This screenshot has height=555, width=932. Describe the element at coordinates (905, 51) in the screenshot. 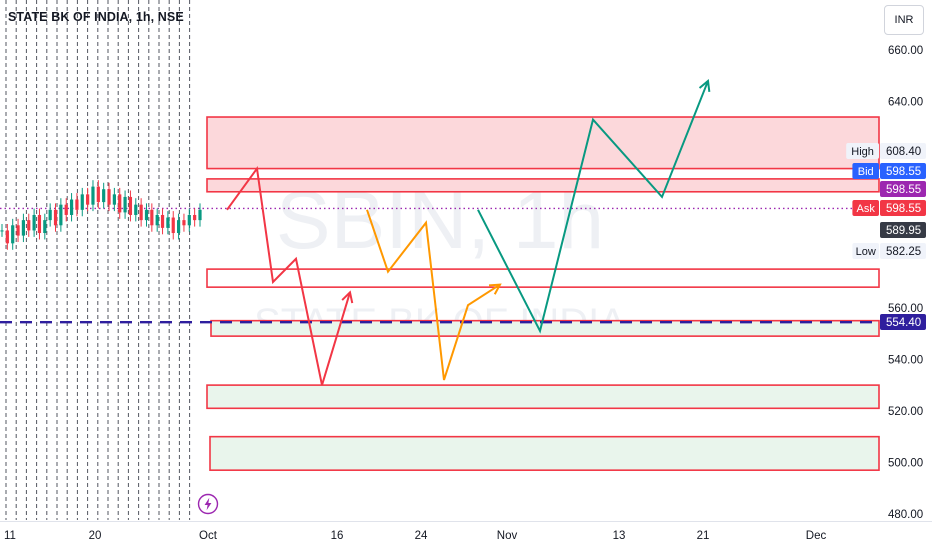

I see `price-axis-tick: 660.00` at that location.